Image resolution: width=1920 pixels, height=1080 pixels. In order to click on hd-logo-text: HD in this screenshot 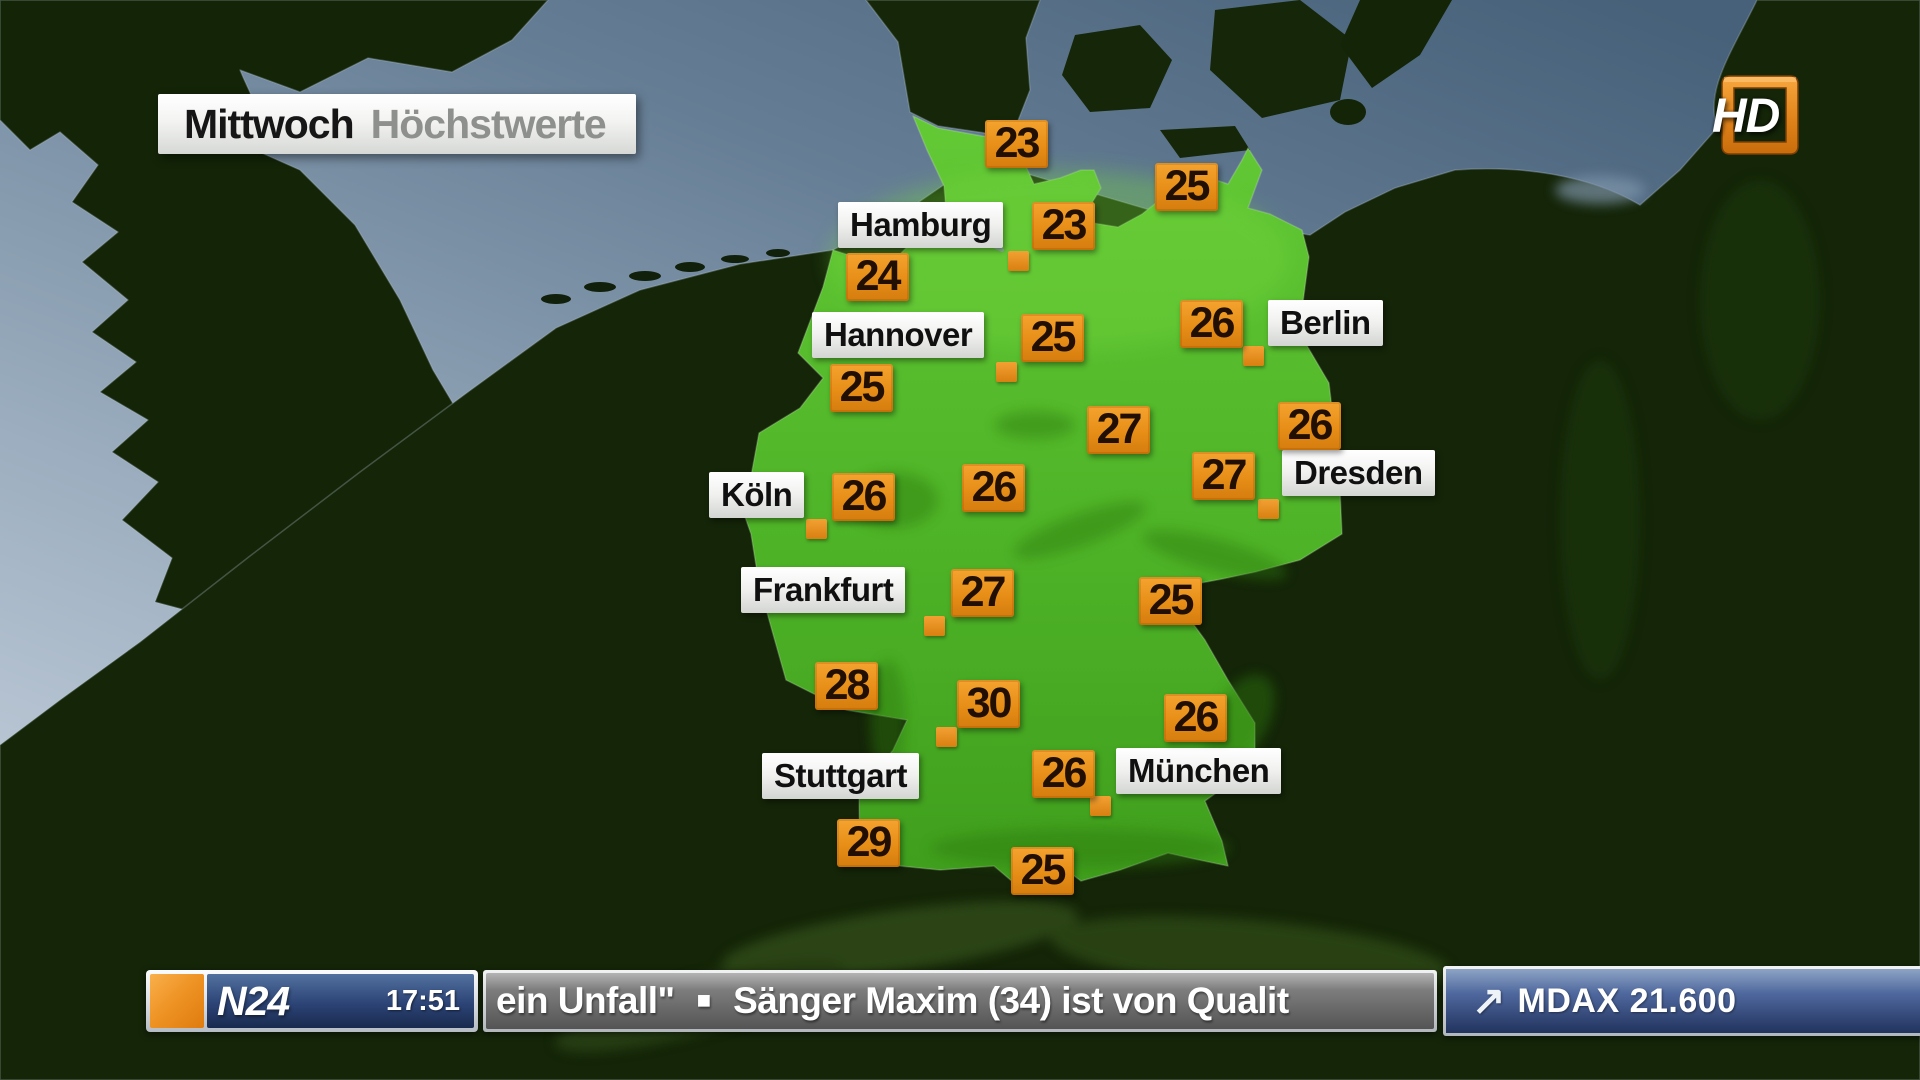, I will do `click(1746, 116)`.